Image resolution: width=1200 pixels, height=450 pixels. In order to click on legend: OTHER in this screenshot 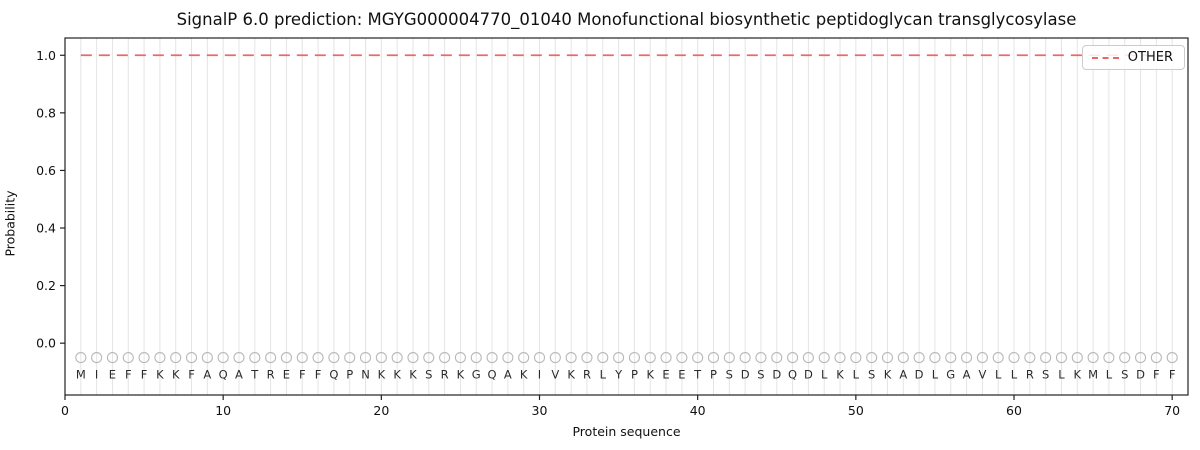, I will do `click(1133, 57)`.